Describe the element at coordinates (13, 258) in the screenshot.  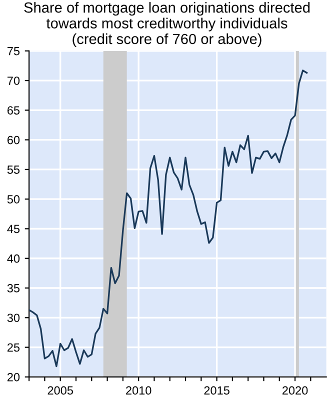
I see `y-tick-label: 40` at that location.